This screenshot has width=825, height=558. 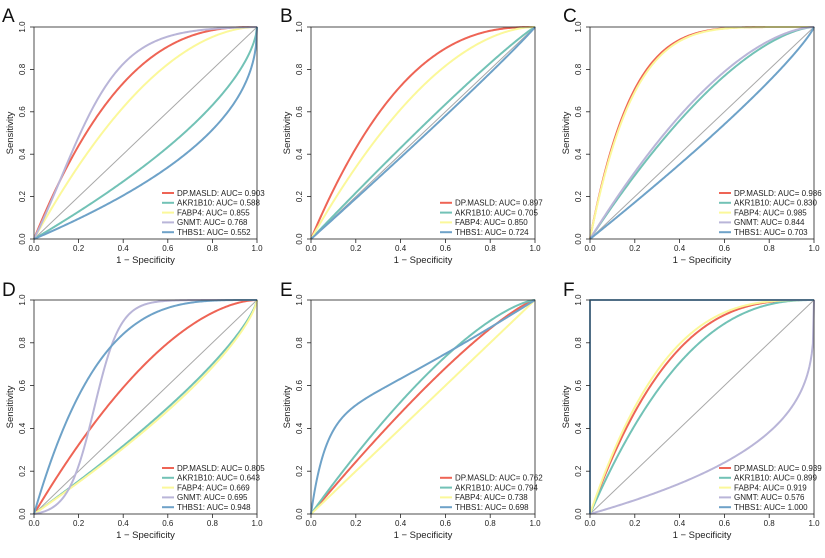 I want to click on panel-label-C: C, so click(x=570, y=16).